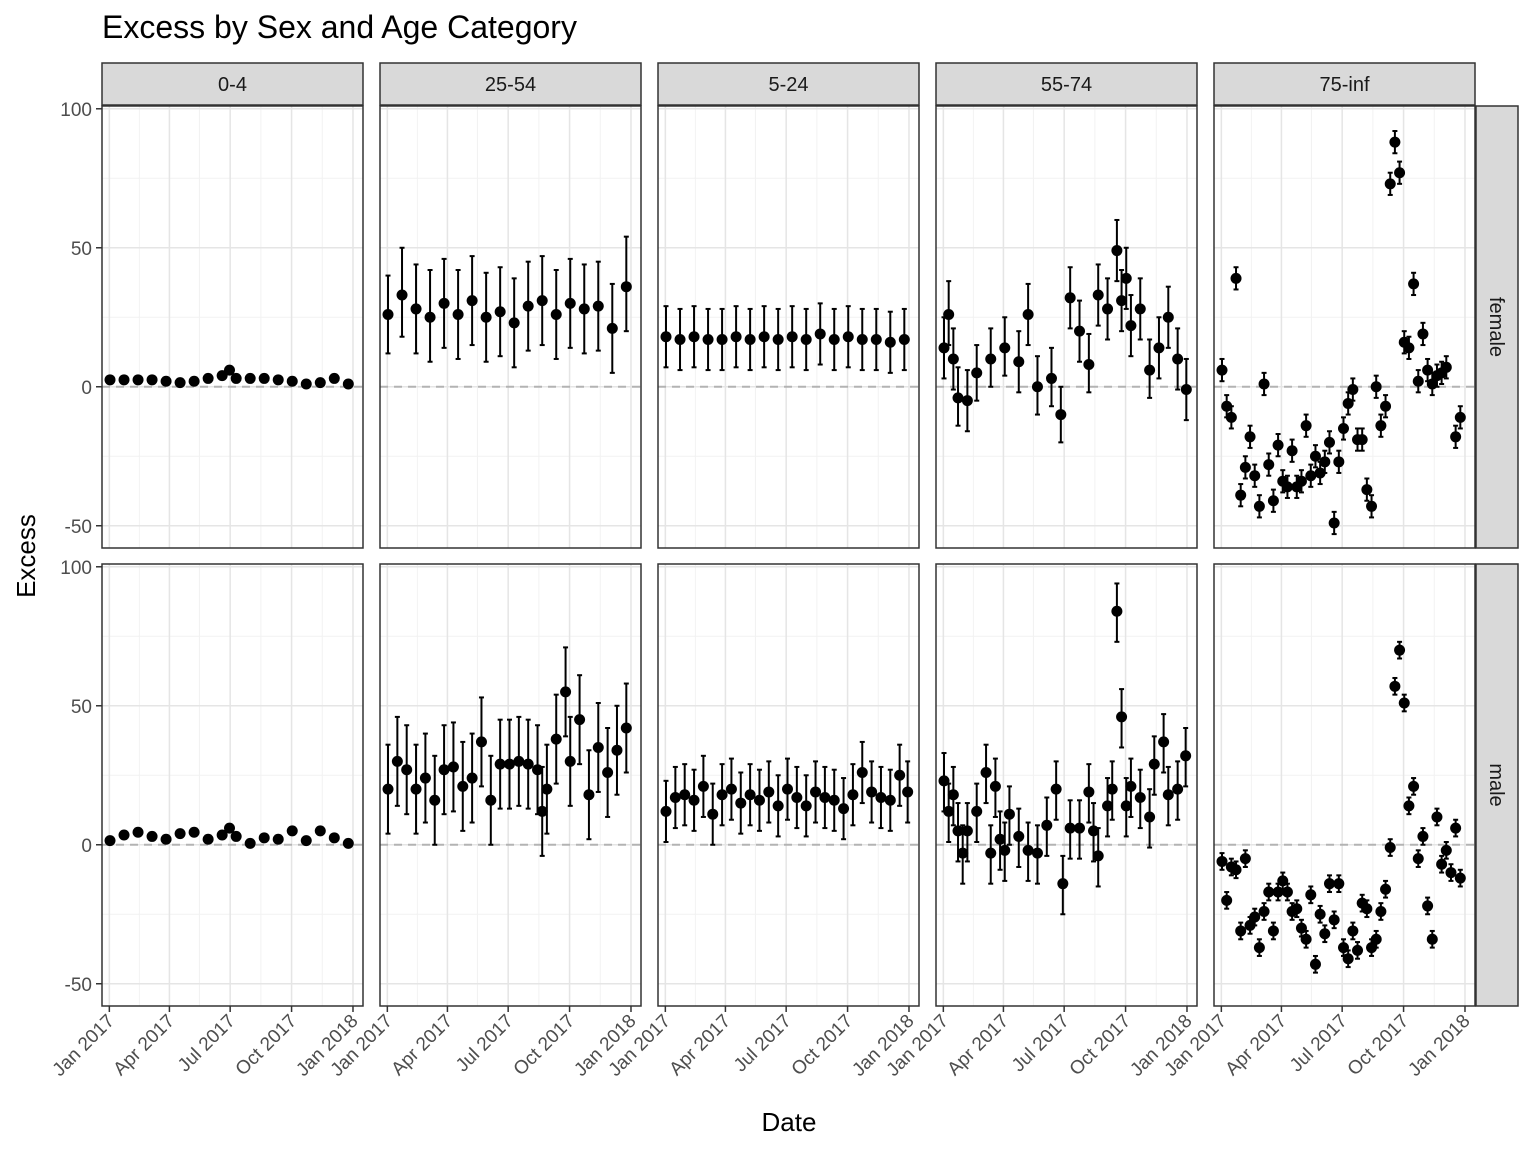 The image size is (1536, 1152). I want to click on facet-panel-25-54-female: 25-54, so click(510, 305).